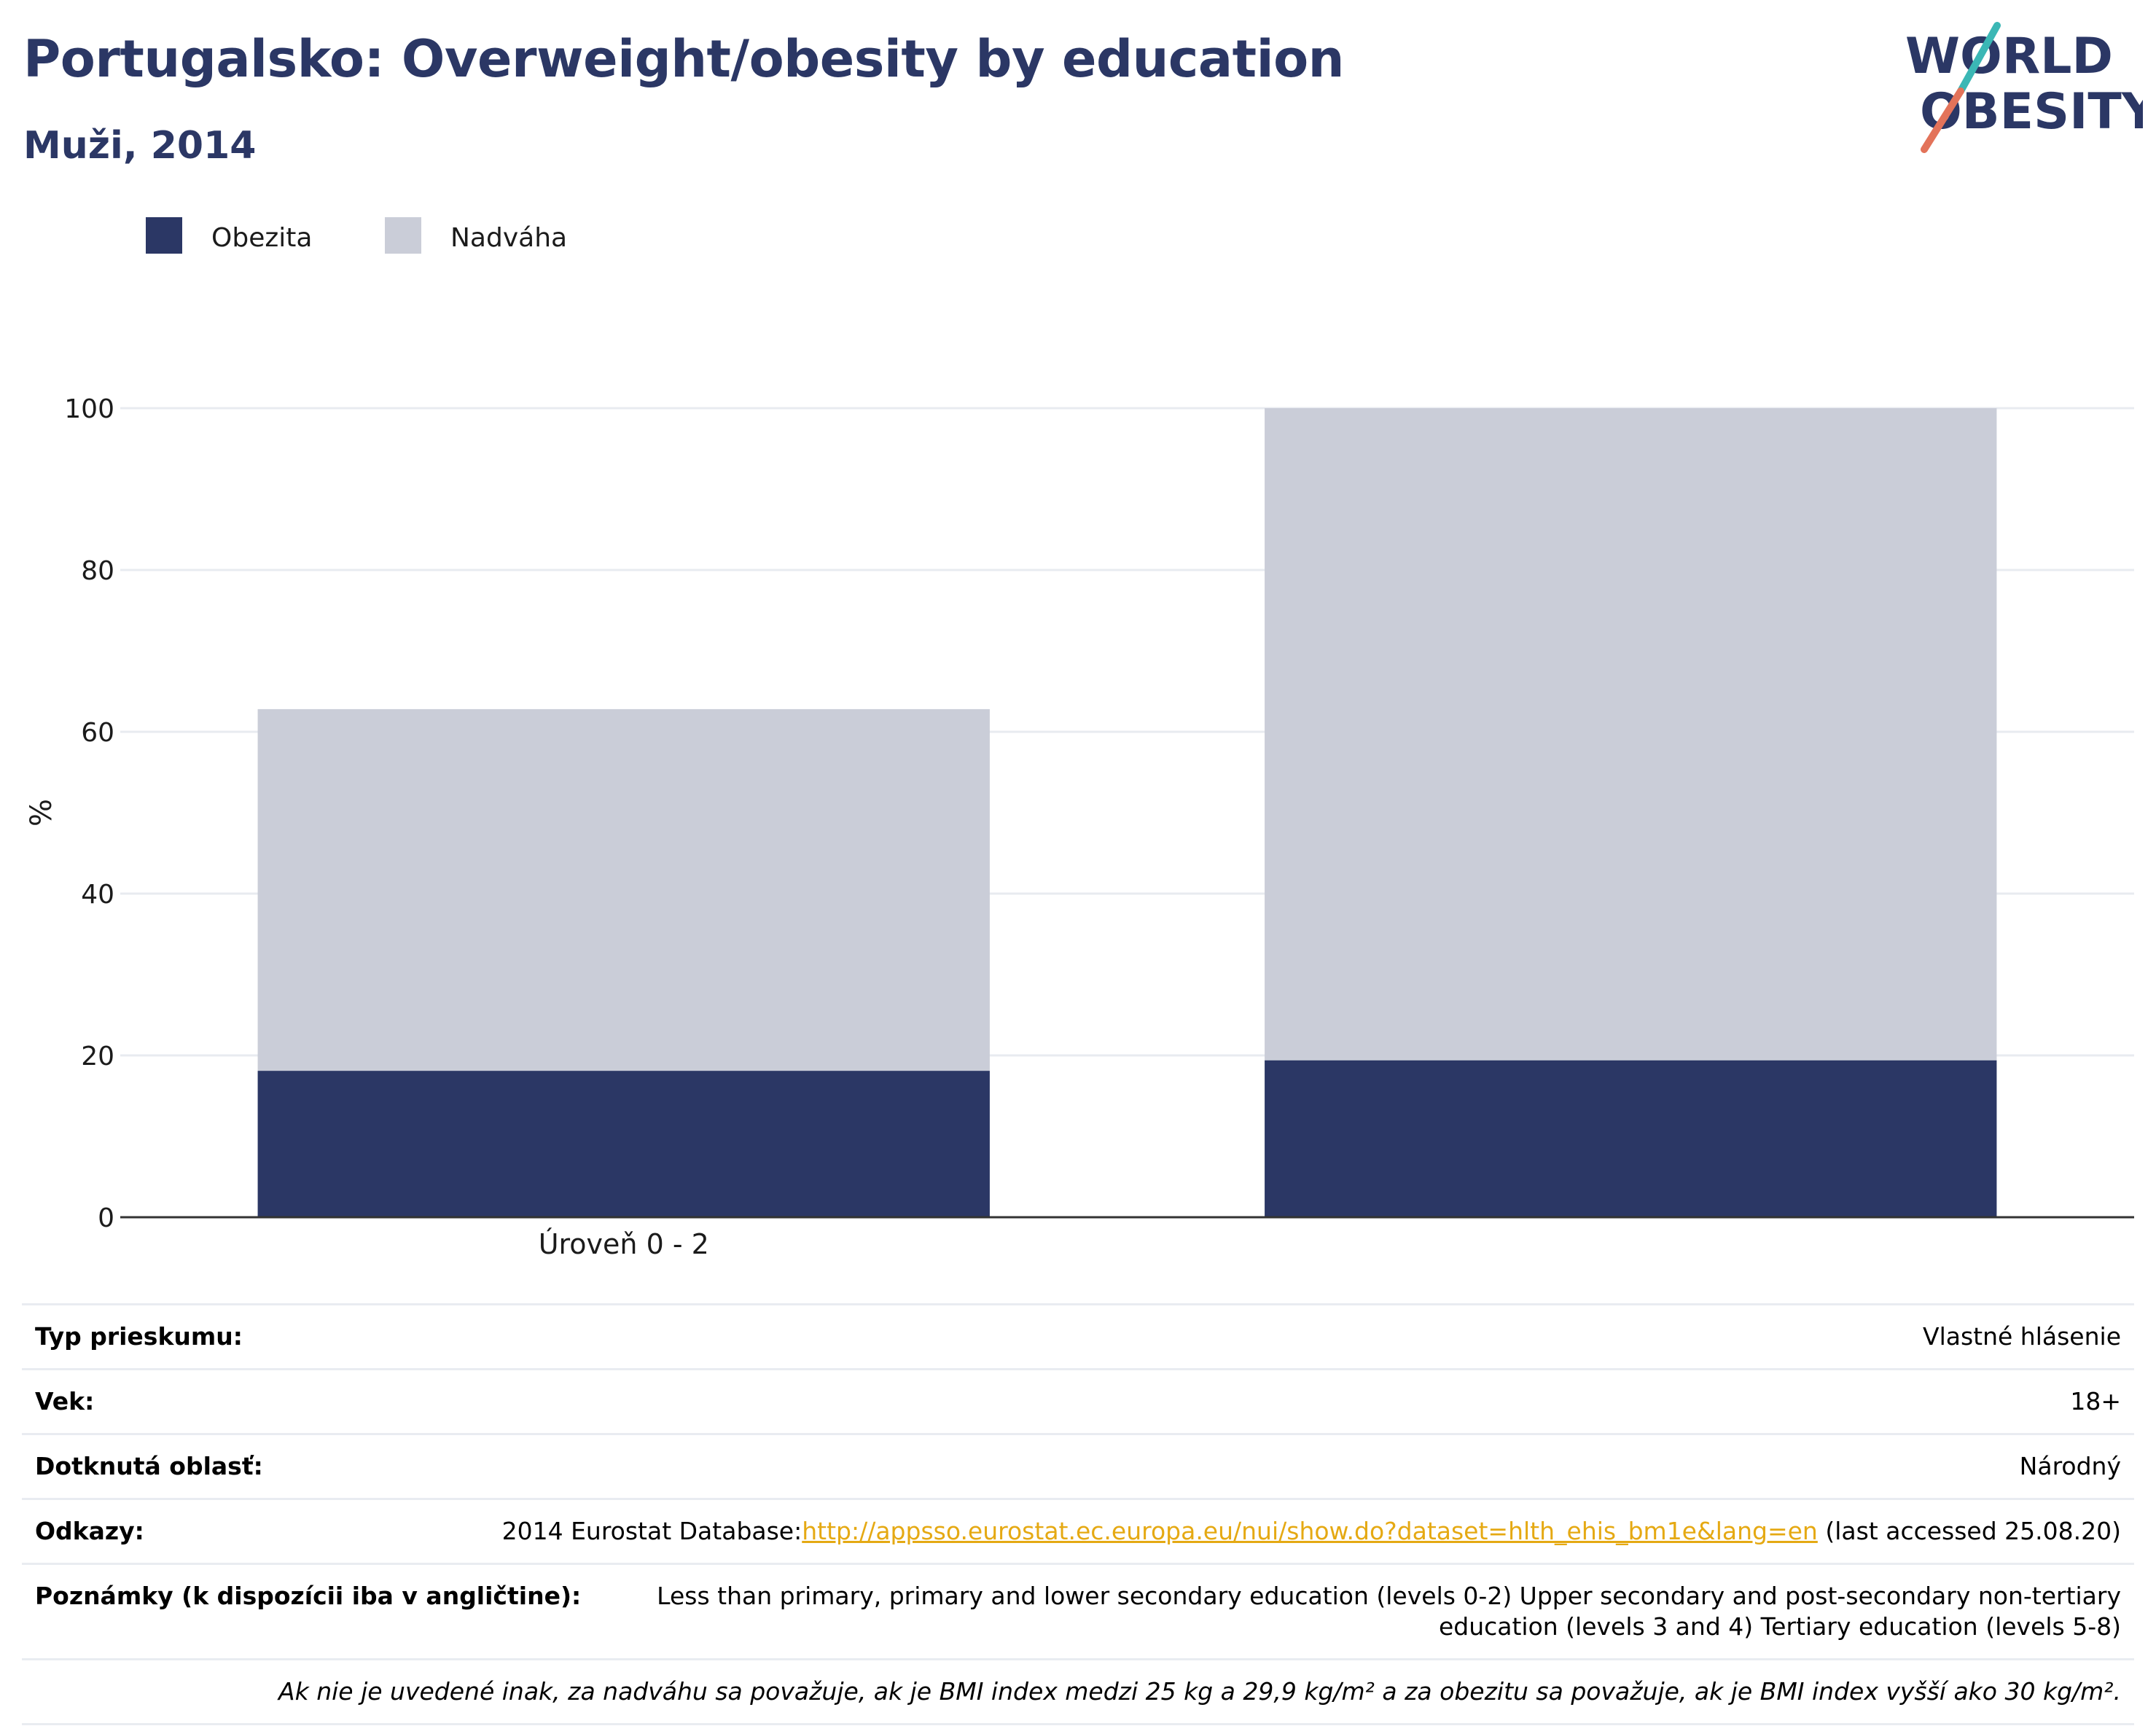 The image size is (2156, 1734). What do you see at coordinates (106, 1218) in the screenshot?
I see `y-tick-label-0: 0` at bounding box center [106, 1218].